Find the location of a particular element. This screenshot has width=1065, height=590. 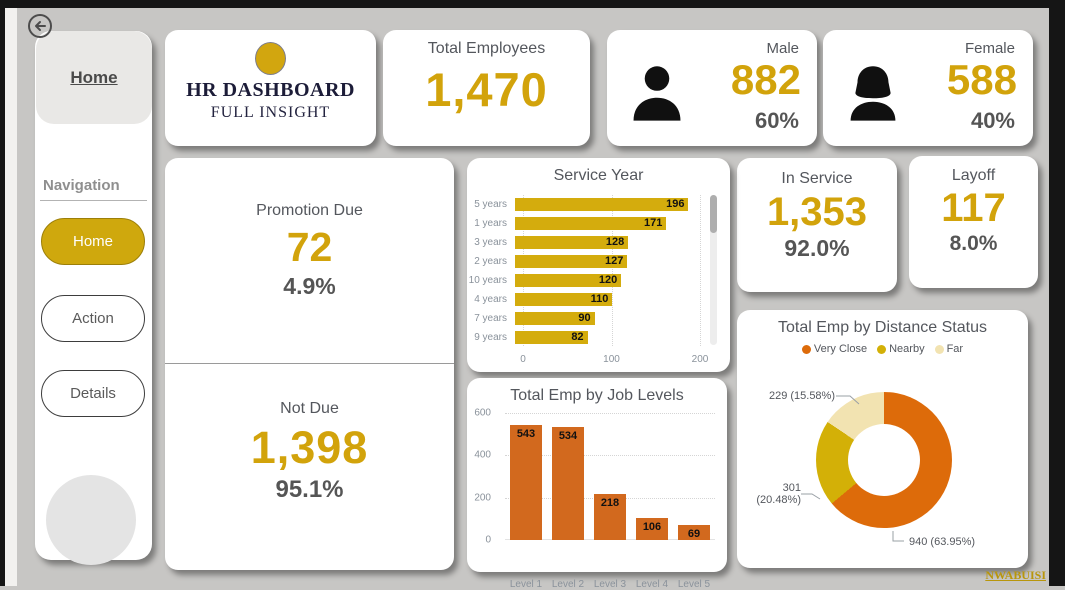

legend-item-very-close: Very Close is located at coordinates (834, 349).